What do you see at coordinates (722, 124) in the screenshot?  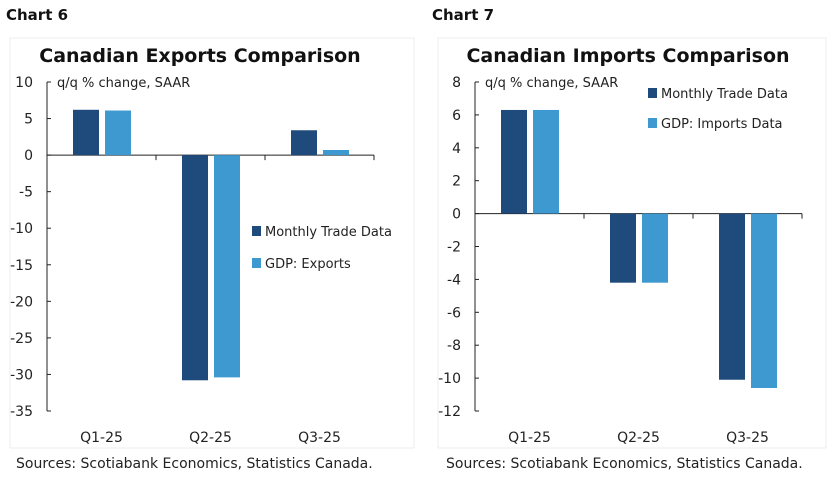 I see `legend-label: GDP: Imports Data` at bounding box center [722, 124].